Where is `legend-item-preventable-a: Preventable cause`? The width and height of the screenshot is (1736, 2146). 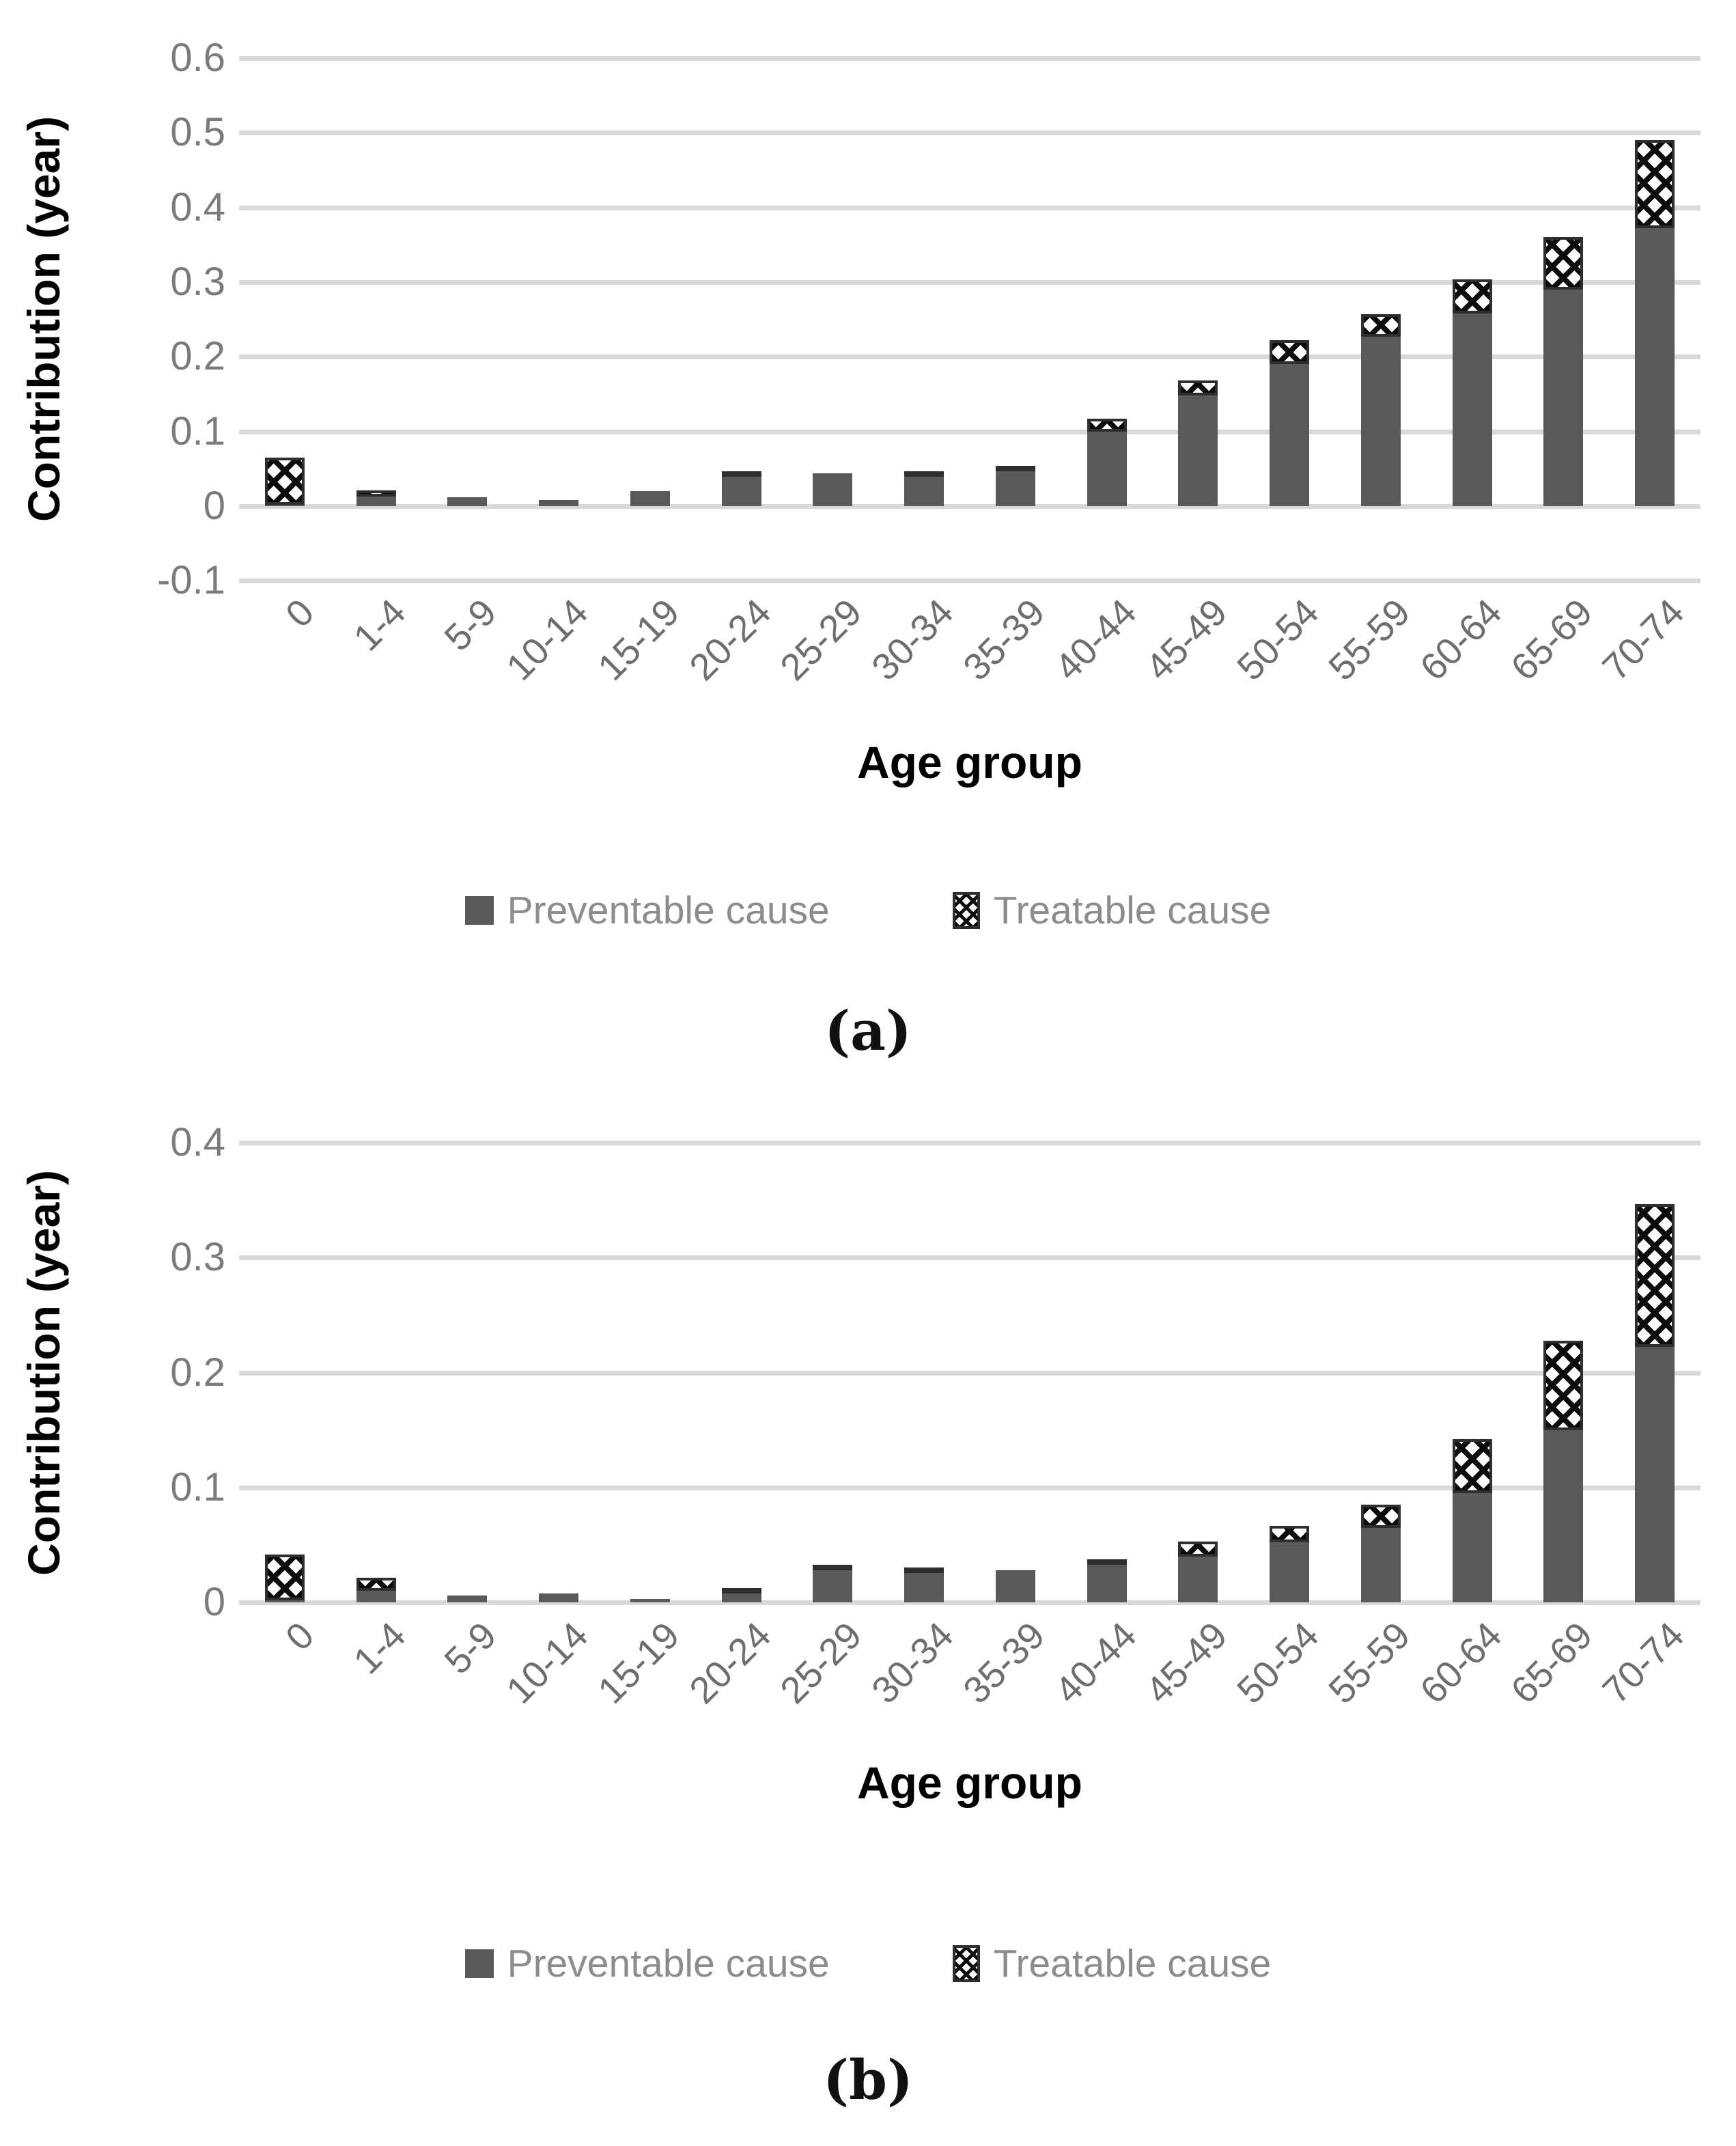 legend-item-preventable-a: Preventable cause is located at coordinates (647, 911).